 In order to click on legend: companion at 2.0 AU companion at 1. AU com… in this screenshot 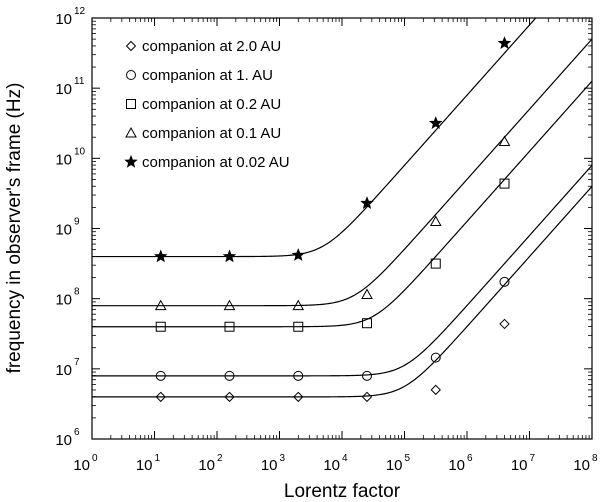, I will do `click(207, 104)`.